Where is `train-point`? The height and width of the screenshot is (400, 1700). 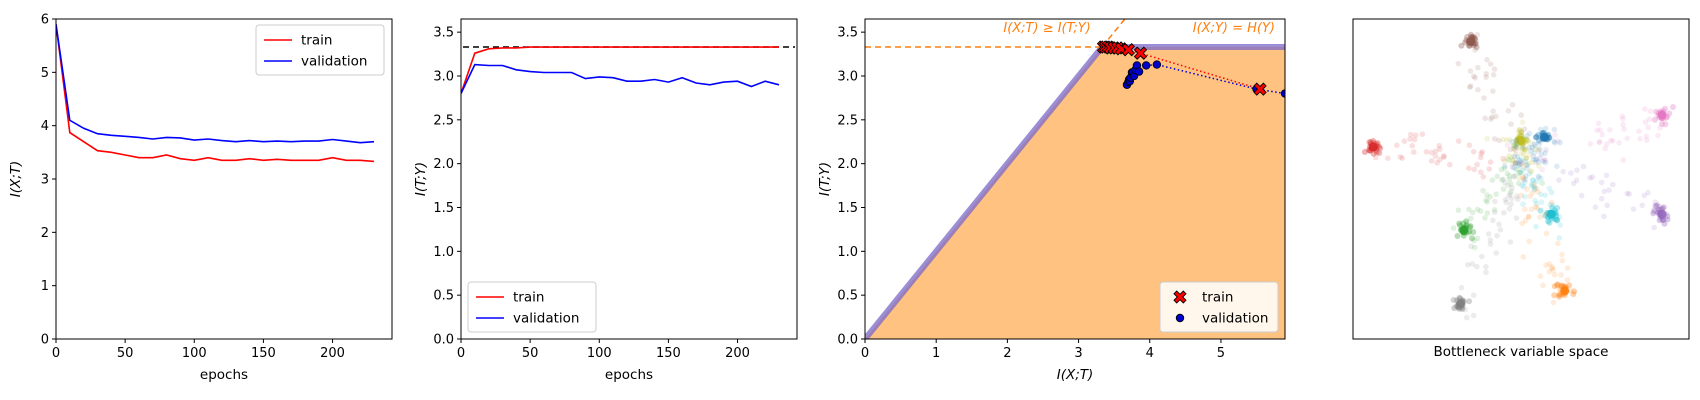 train-point is located at coordinates (1140, 53).